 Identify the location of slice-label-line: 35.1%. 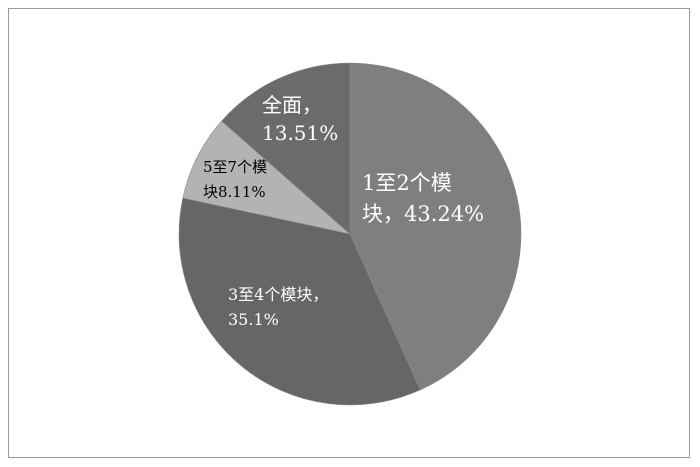
(253, 319).